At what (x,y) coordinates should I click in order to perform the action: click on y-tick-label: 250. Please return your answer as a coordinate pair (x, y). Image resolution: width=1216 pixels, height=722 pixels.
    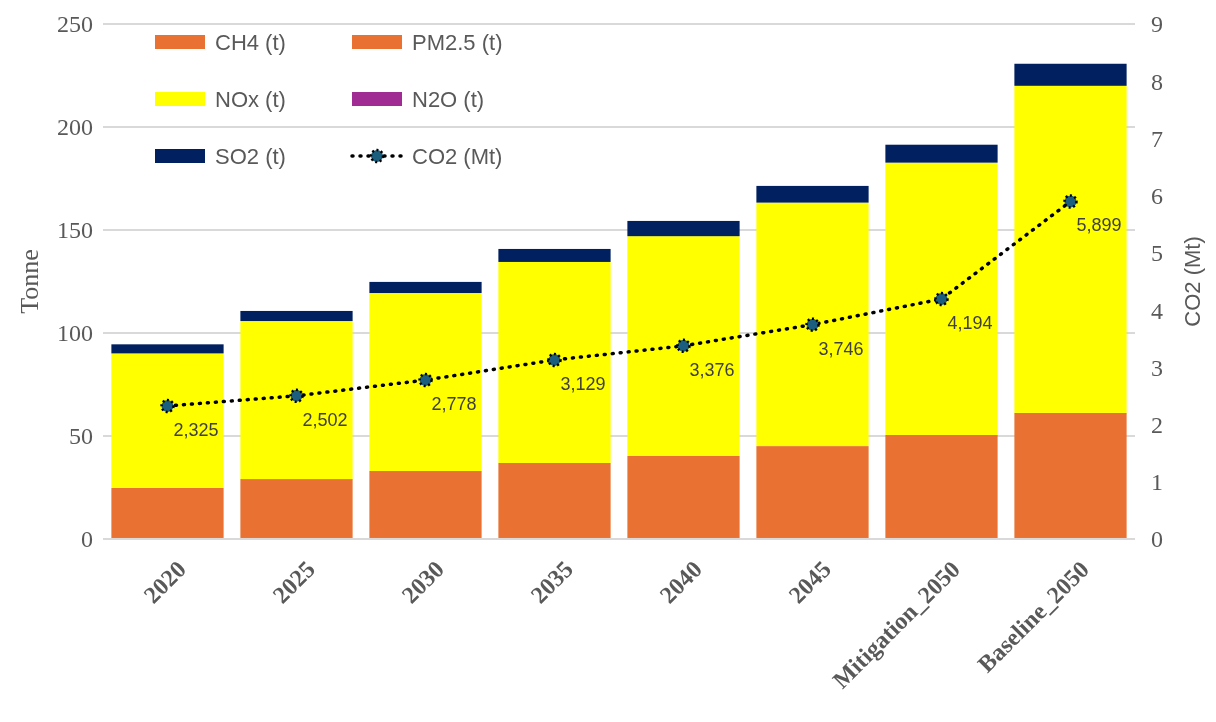
    Looking at the image, I should click on (75, 24).